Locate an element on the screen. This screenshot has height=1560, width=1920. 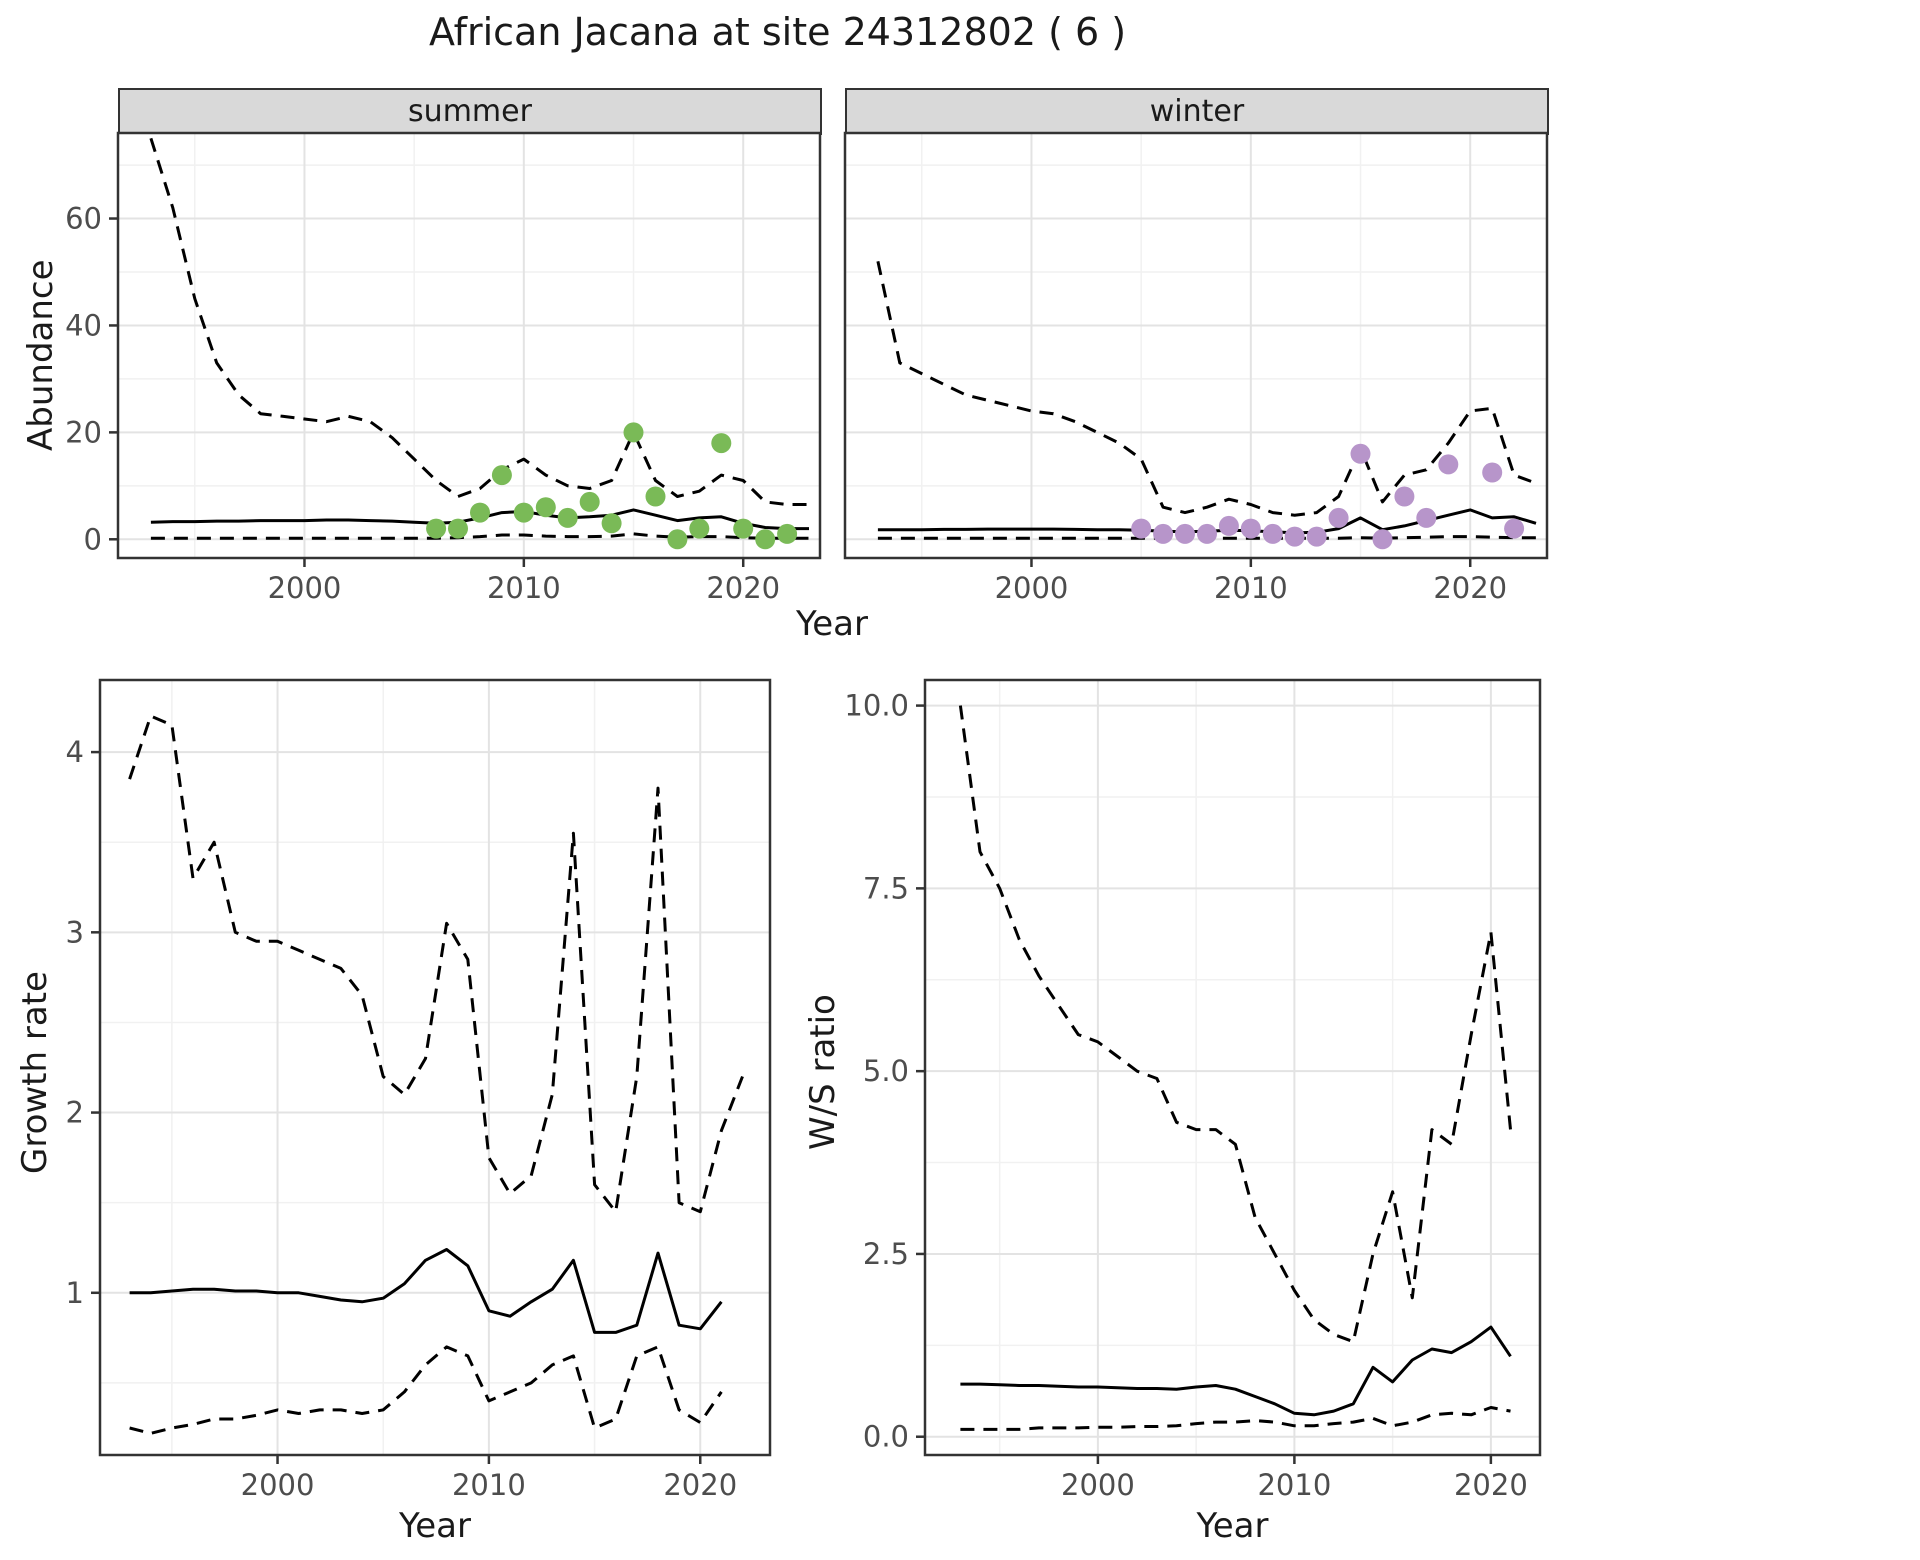
figure-title: African Jacana at site 24312802 ( 6 ) is located at coordinates (777, 32).